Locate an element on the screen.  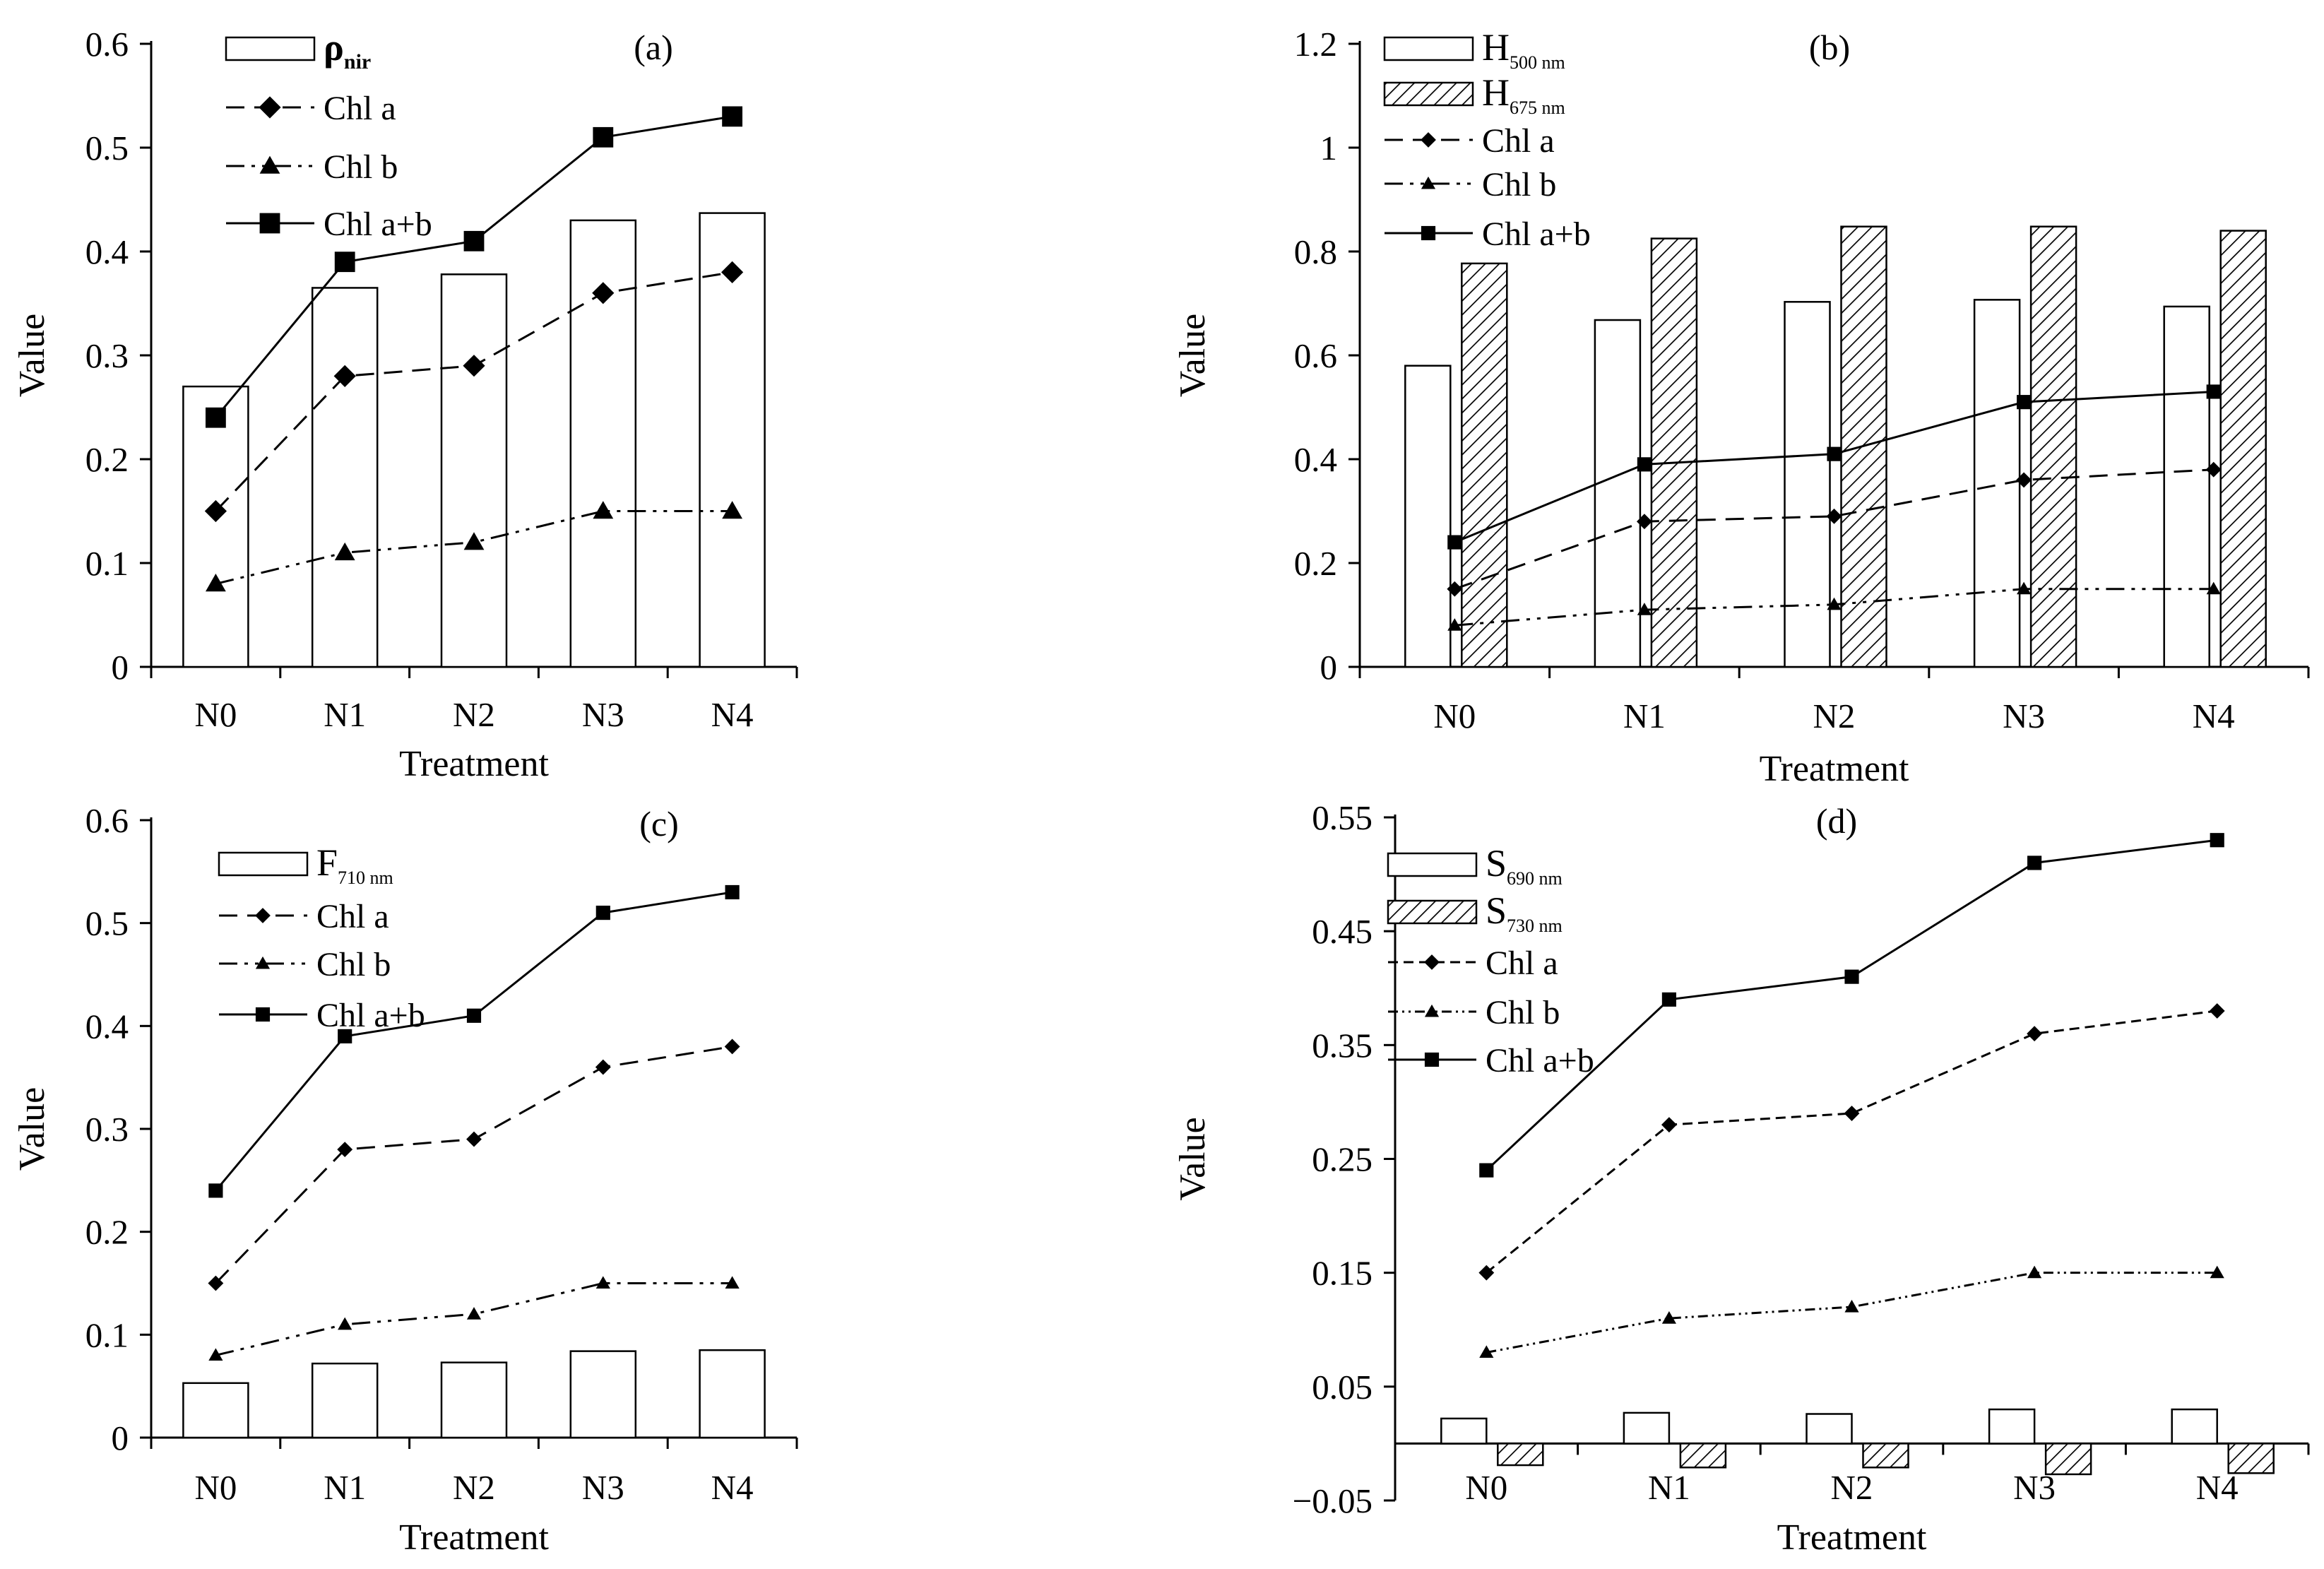
legend-label: Chl a+b is located at coordinates (1536, 234).